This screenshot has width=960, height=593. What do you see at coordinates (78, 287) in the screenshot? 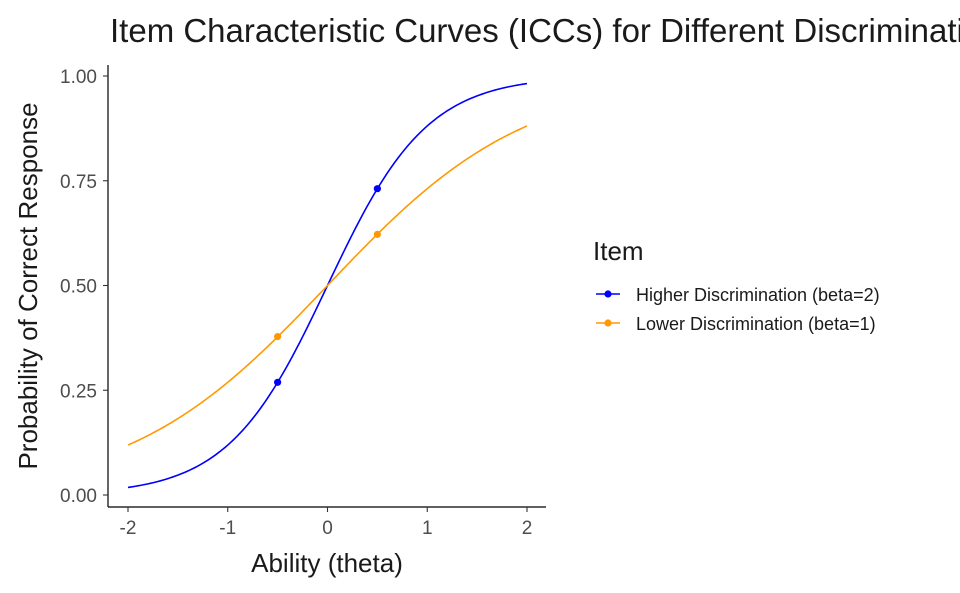
I see `y-tick-label: 0.50` at bounding box center [78, 287].